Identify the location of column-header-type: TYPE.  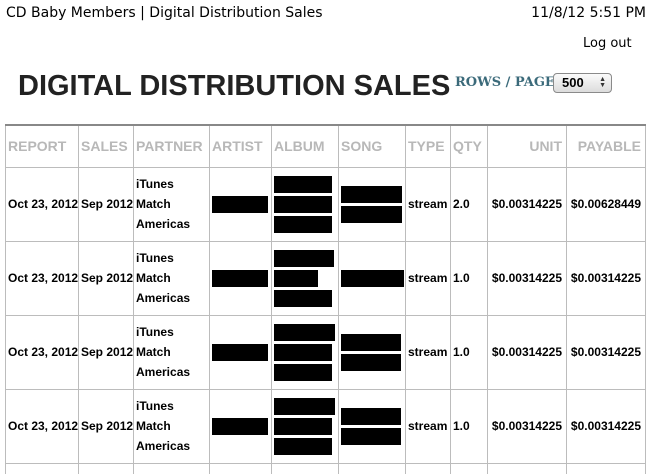
(428, 146).